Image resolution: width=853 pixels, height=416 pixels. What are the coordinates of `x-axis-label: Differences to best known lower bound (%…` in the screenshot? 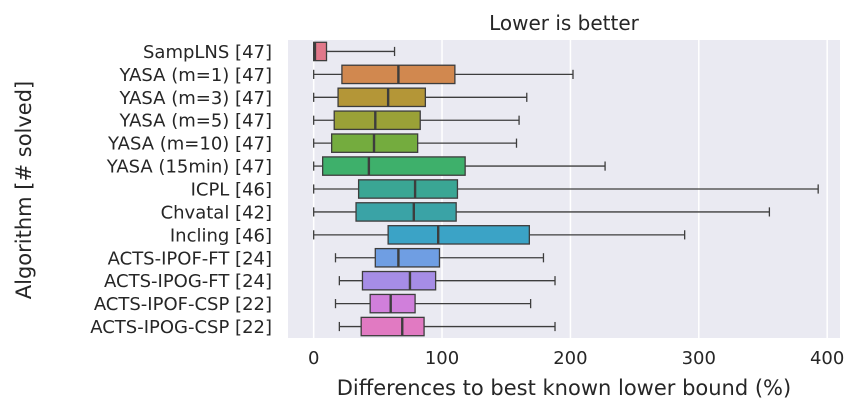 It's located at (564, 388).